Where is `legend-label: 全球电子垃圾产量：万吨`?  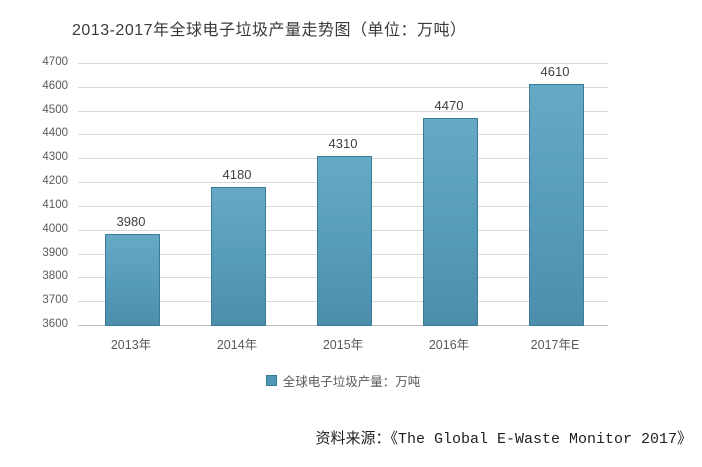
legend-label: 全球电子垃圾产量：万吨 is located at coordinates (351, 382).